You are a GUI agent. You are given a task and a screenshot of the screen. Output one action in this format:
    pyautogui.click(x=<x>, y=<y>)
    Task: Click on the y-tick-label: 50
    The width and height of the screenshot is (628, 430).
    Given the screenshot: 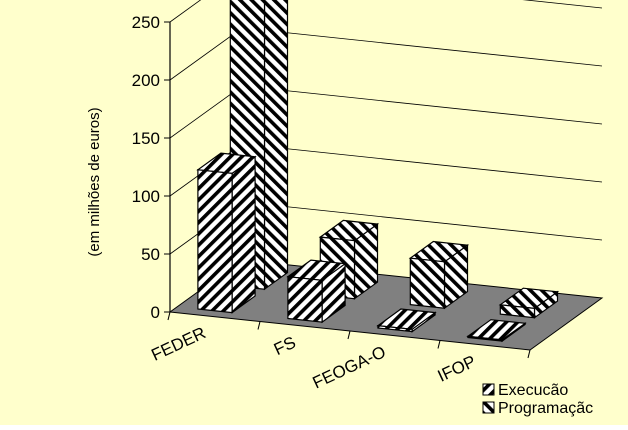 What is the action you would take?
    pyautogui.click(x=150, y=254)
    